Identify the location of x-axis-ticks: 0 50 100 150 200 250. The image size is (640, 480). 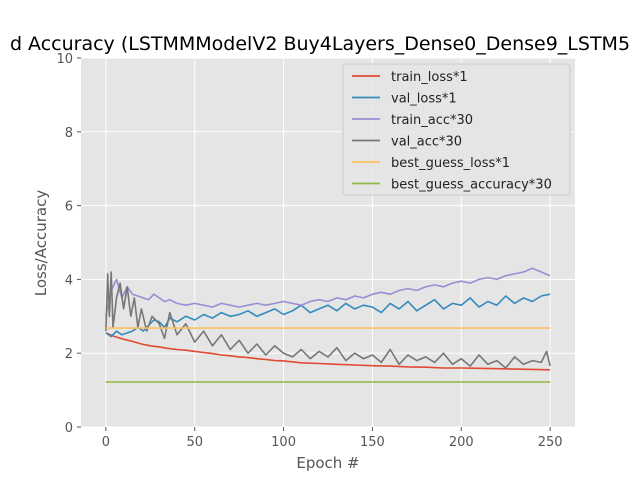
(332, 438).